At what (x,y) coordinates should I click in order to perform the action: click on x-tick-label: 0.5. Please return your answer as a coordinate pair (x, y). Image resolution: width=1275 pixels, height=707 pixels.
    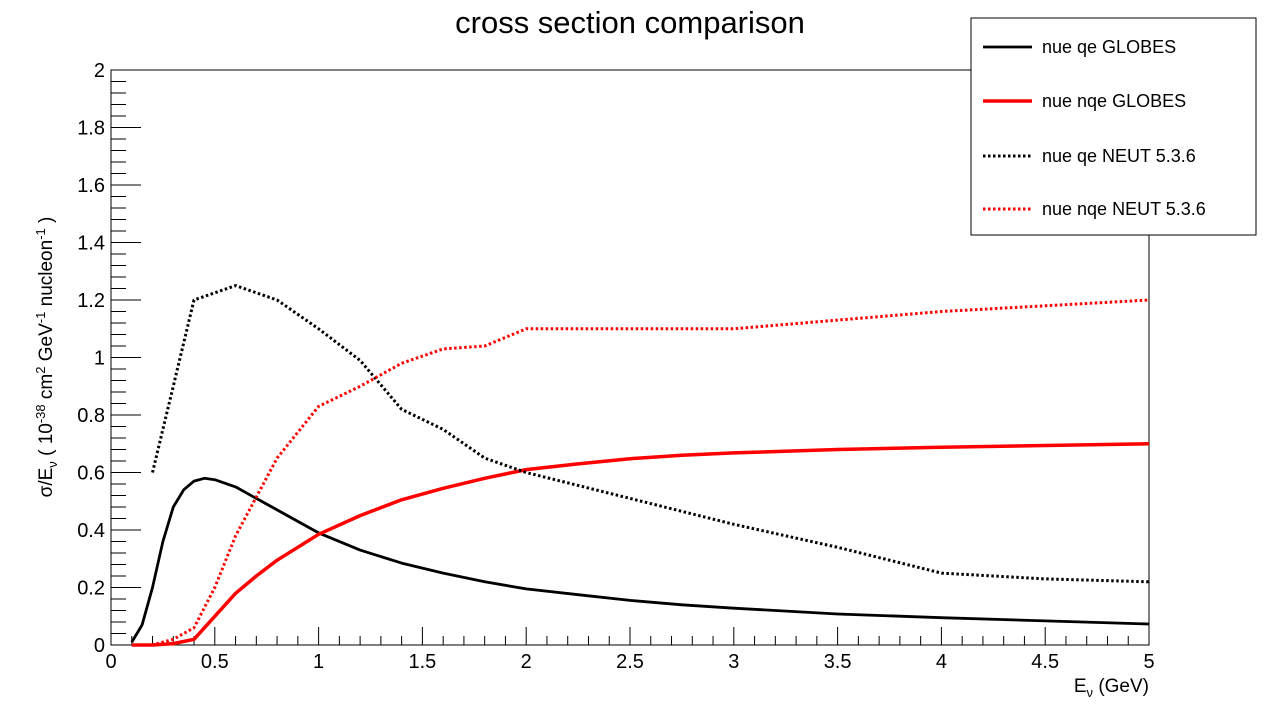
    Looking at the image, I should click on (215, 662).